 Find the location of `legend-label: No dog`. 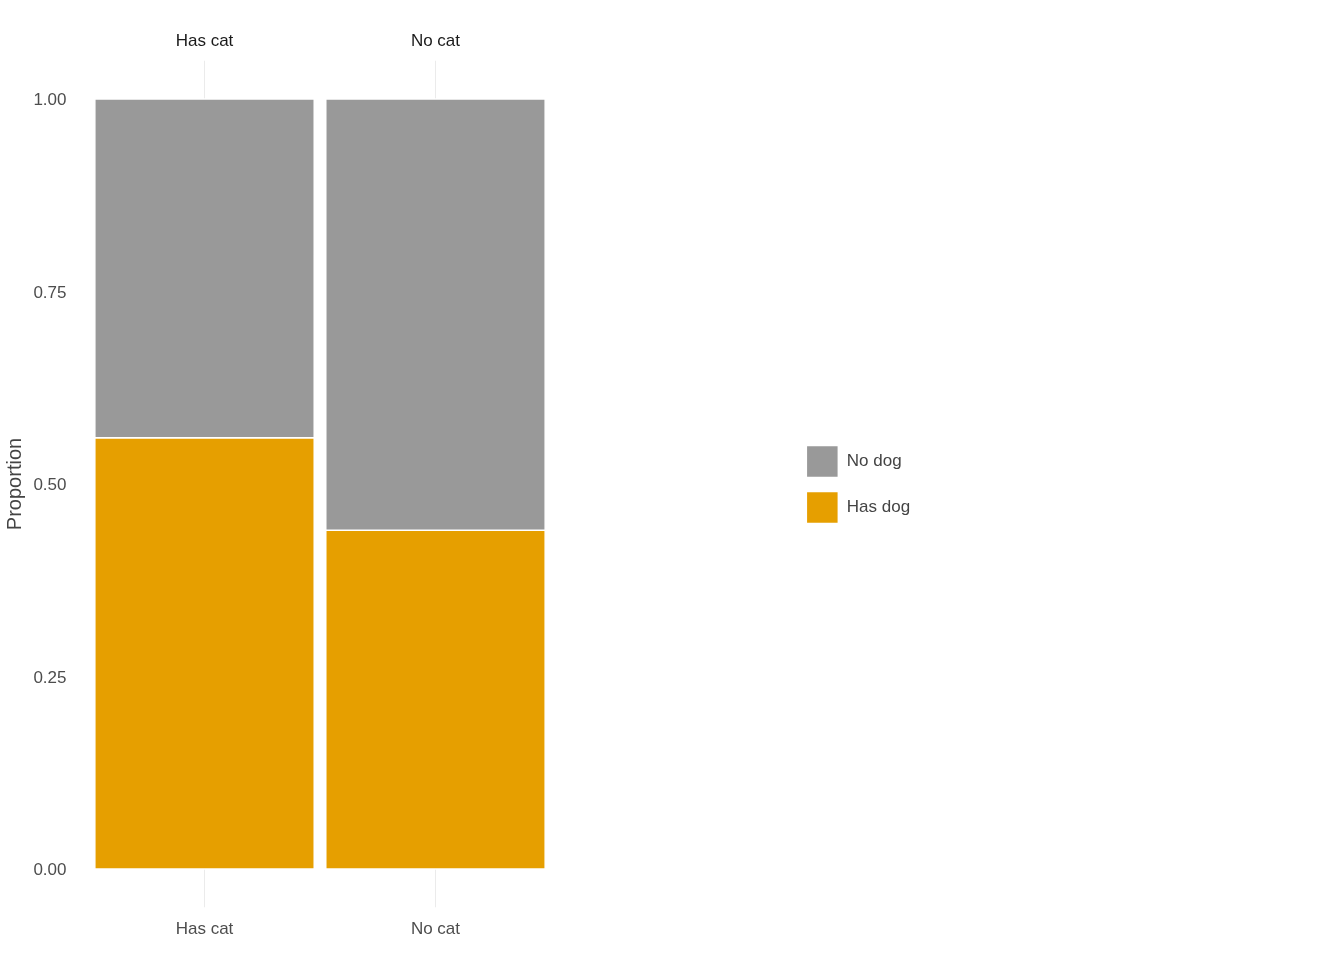

legend-label: No dog is located at coordinates (874, 460).